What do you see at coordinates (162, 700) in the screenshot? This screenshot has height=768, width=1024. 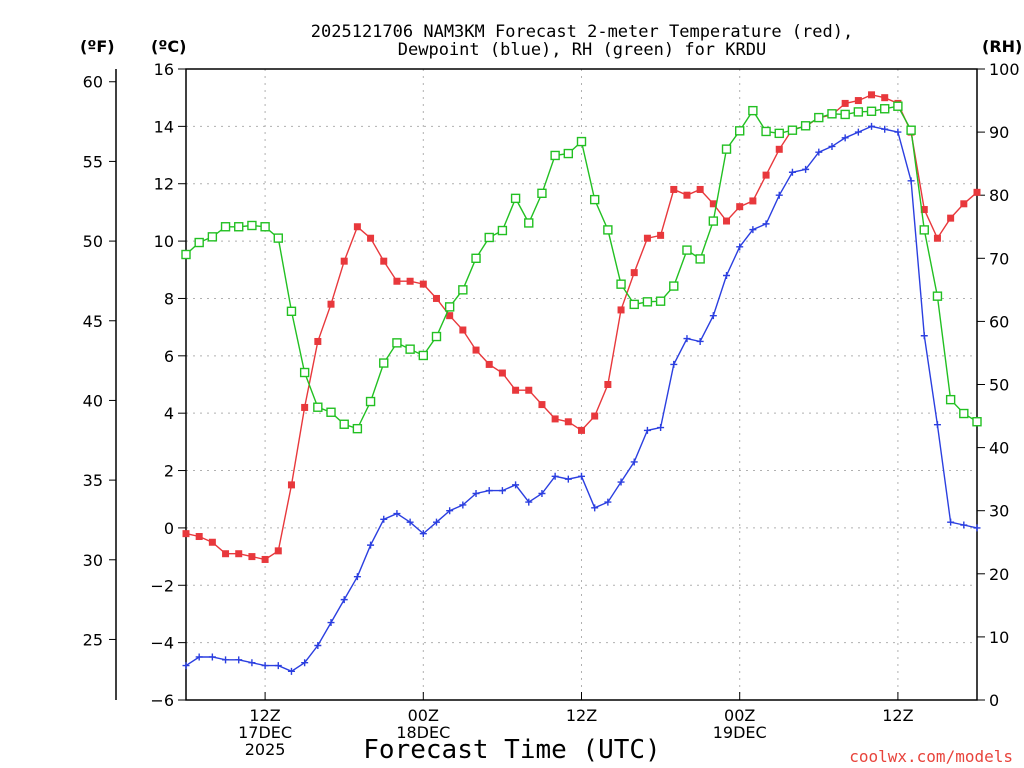 I see `celsius-tick-label: −6` at bounding box center [162, 700].